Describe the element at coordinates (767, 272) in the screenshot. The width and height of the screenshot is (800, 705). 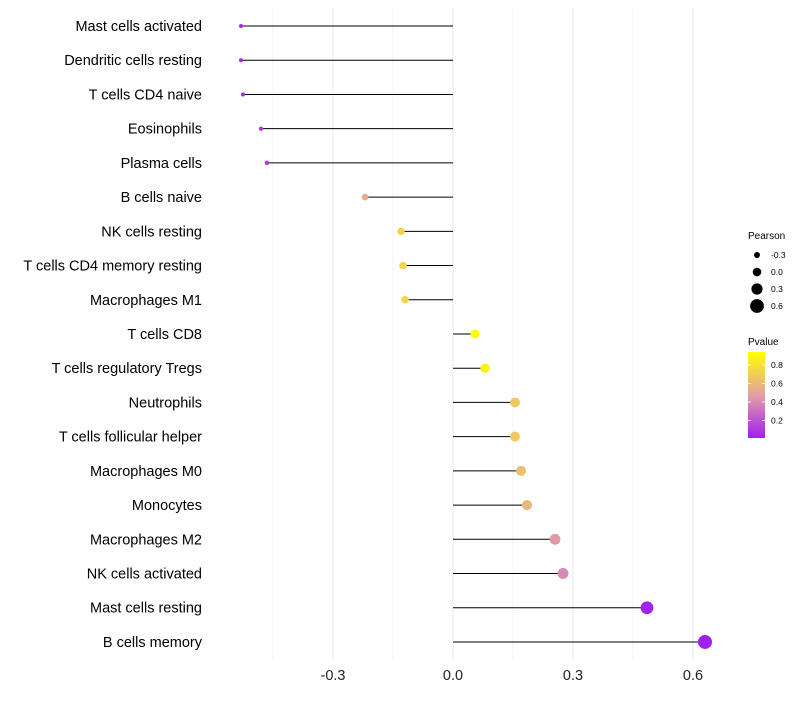
I see `legend-pearson: Pearson -0.3 0.0 0.3 0.6` at that location.